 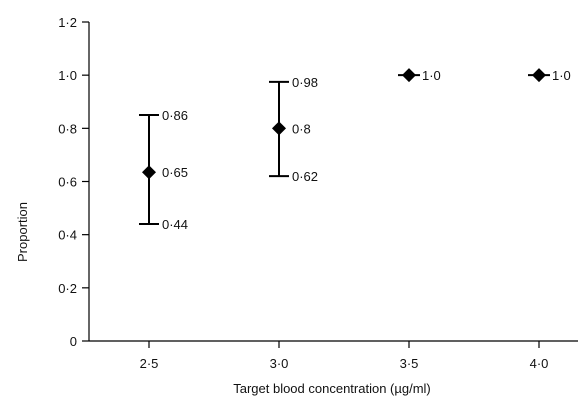 What do you see at coordinates (67, 182) in the screenshot?
I see `y-tick-label: 0·6` at bounding box center [67, 182].